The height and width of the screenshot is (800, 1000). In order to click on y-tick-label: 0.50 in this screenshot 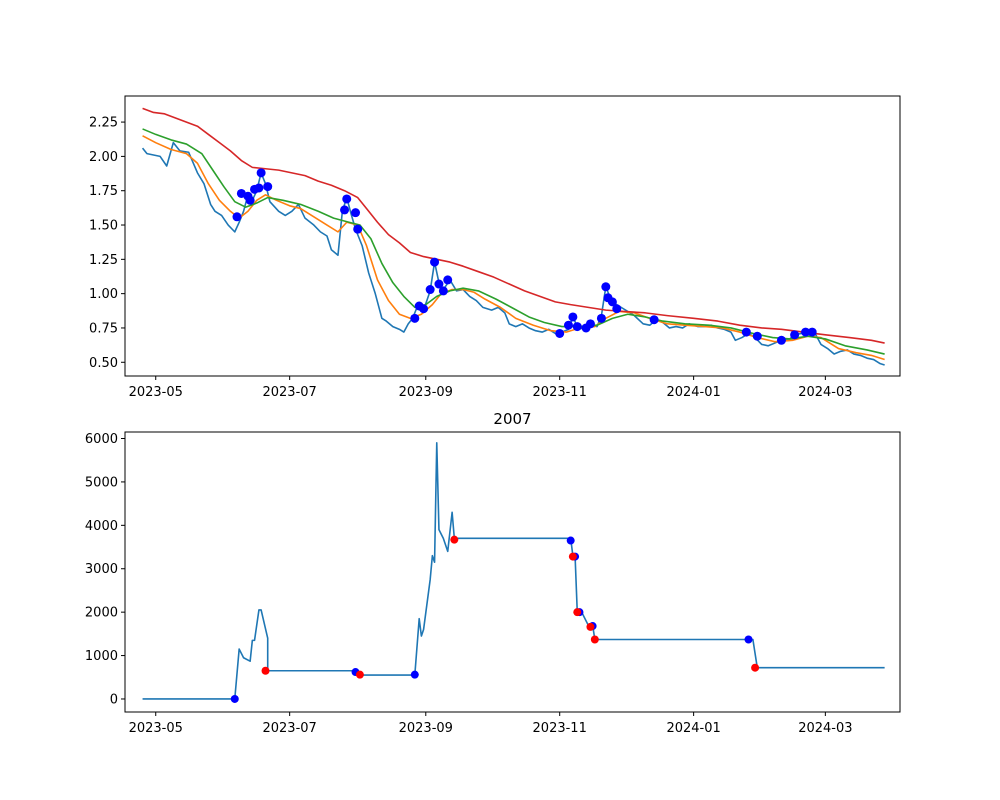, I will do `click(103, 363)`.